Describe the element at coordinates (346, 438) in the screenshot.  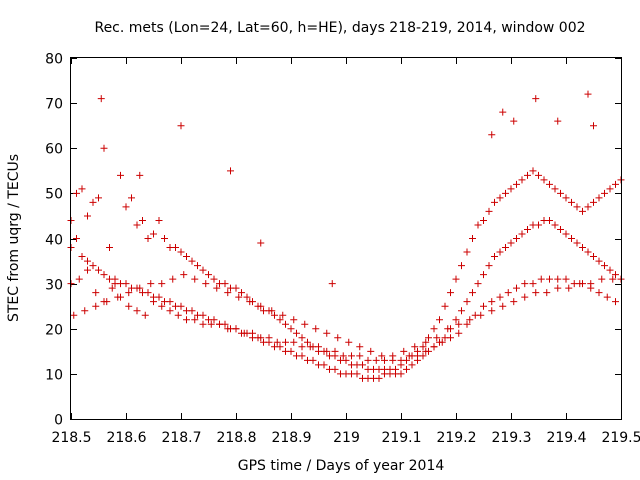
I see `x-tick-label: 219` at that location.